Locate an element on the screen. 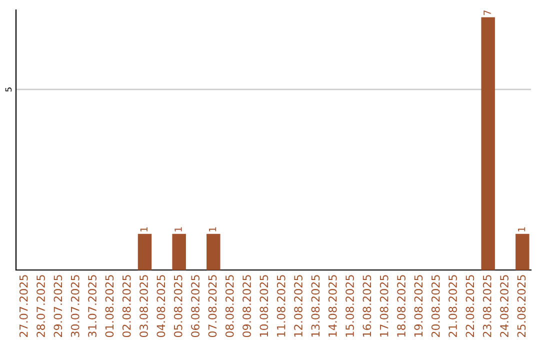  y-tick-label: 5 is located at coordinates (8, 90).